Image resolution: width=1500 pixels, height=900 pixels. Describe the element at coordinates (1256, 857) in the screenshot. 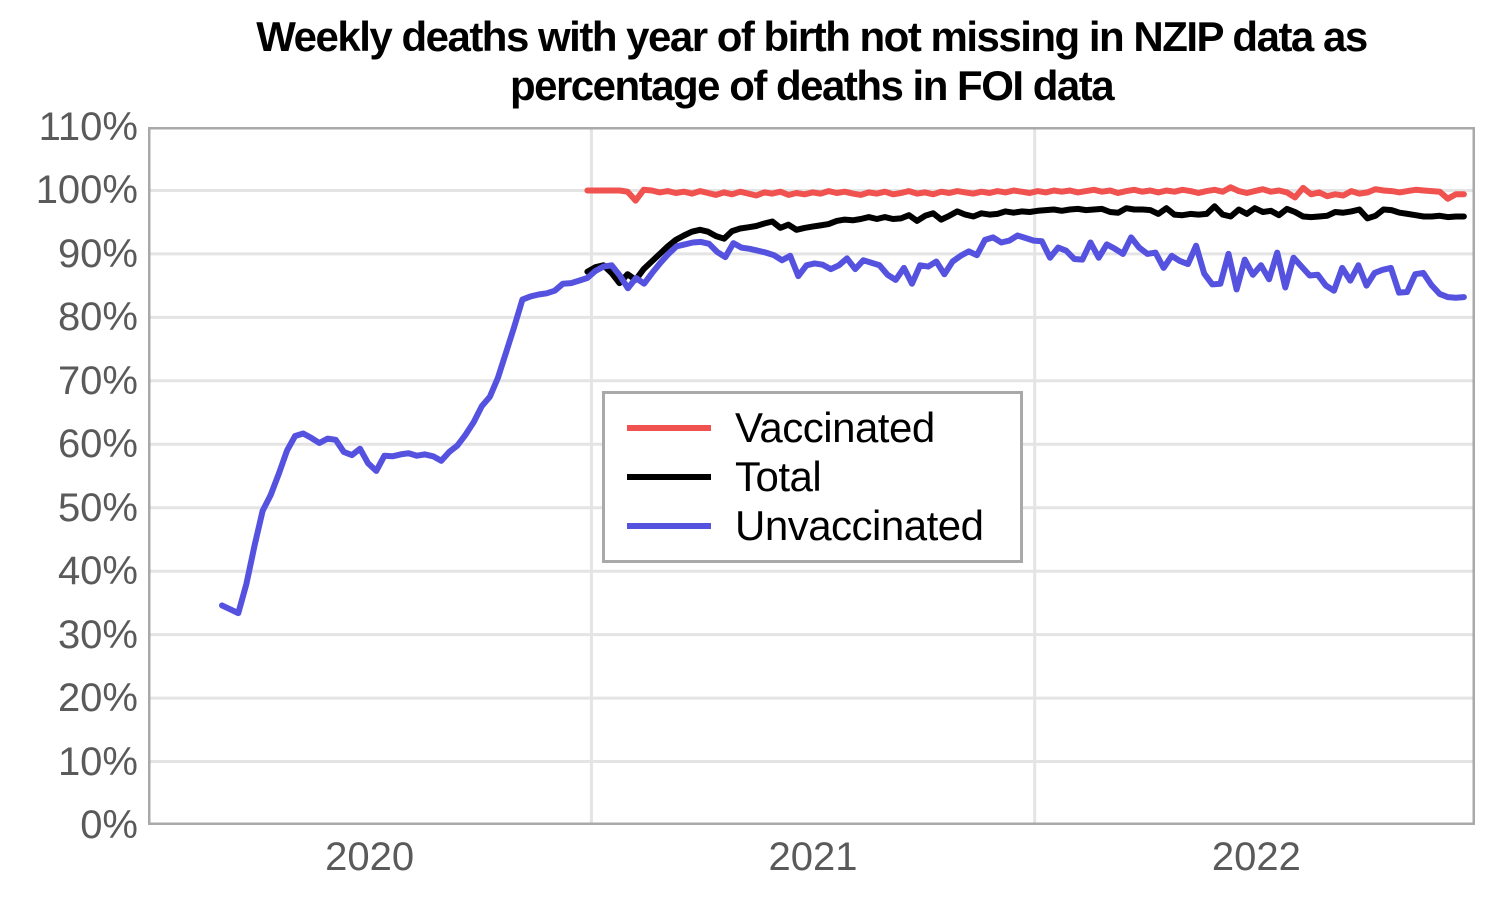

I see `x-tick-label-2022: 2022` at that location.